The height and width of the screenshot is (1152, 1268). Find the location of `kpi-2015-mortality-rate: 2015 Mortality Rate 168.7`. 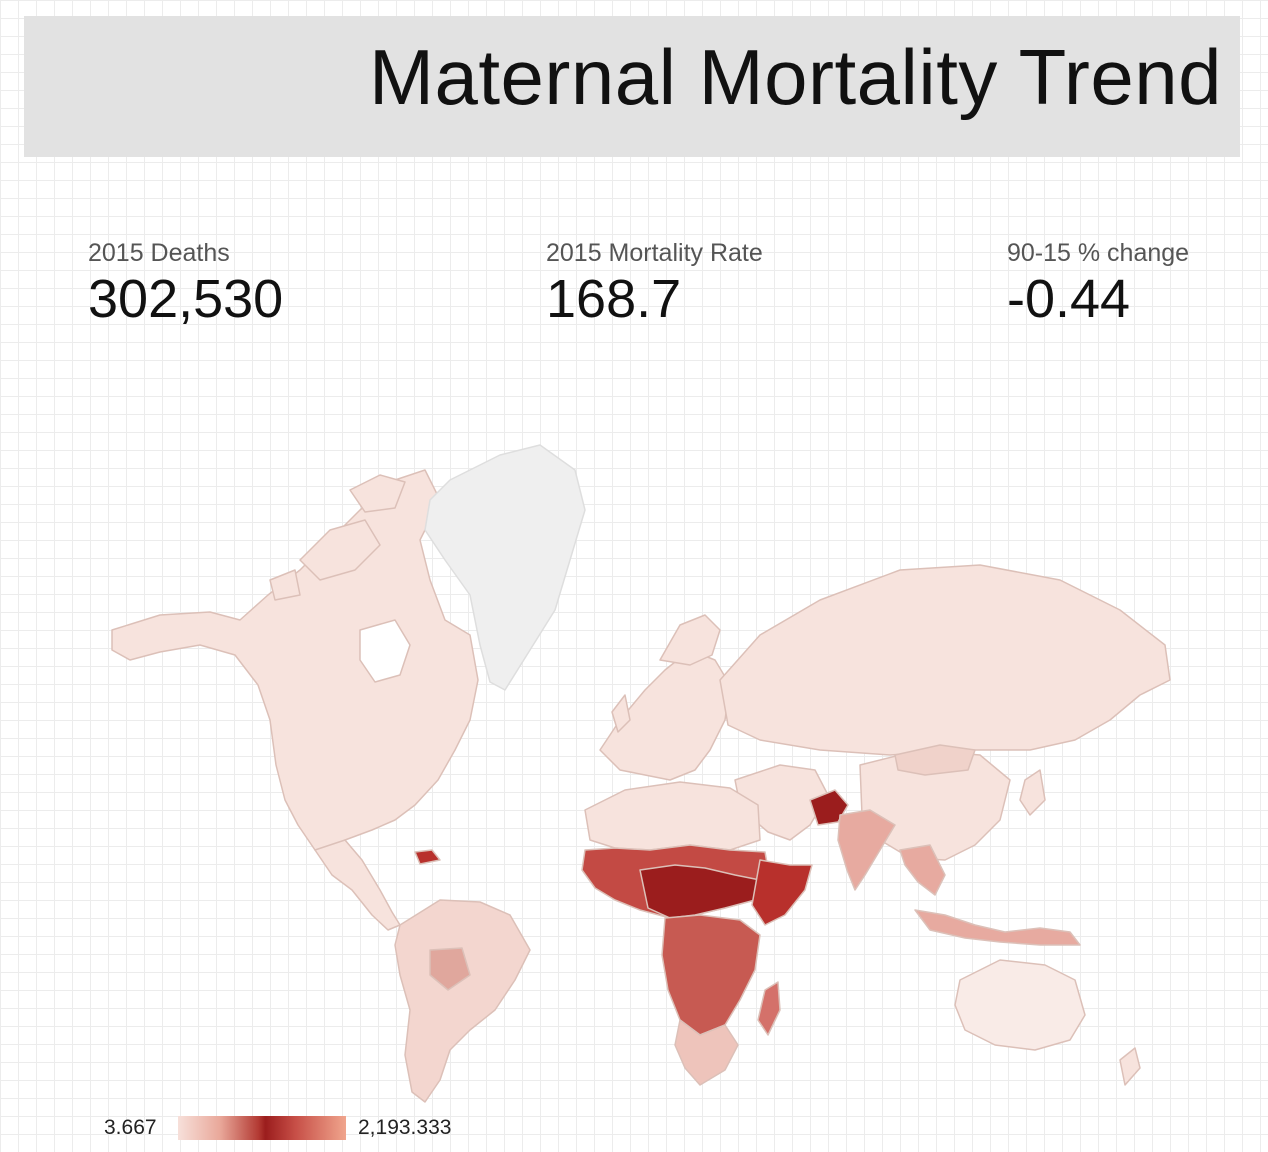

kpi-2015-mortality-rate: 2015 Mortality Rate 168.7 is located at coordinates (654, 284).